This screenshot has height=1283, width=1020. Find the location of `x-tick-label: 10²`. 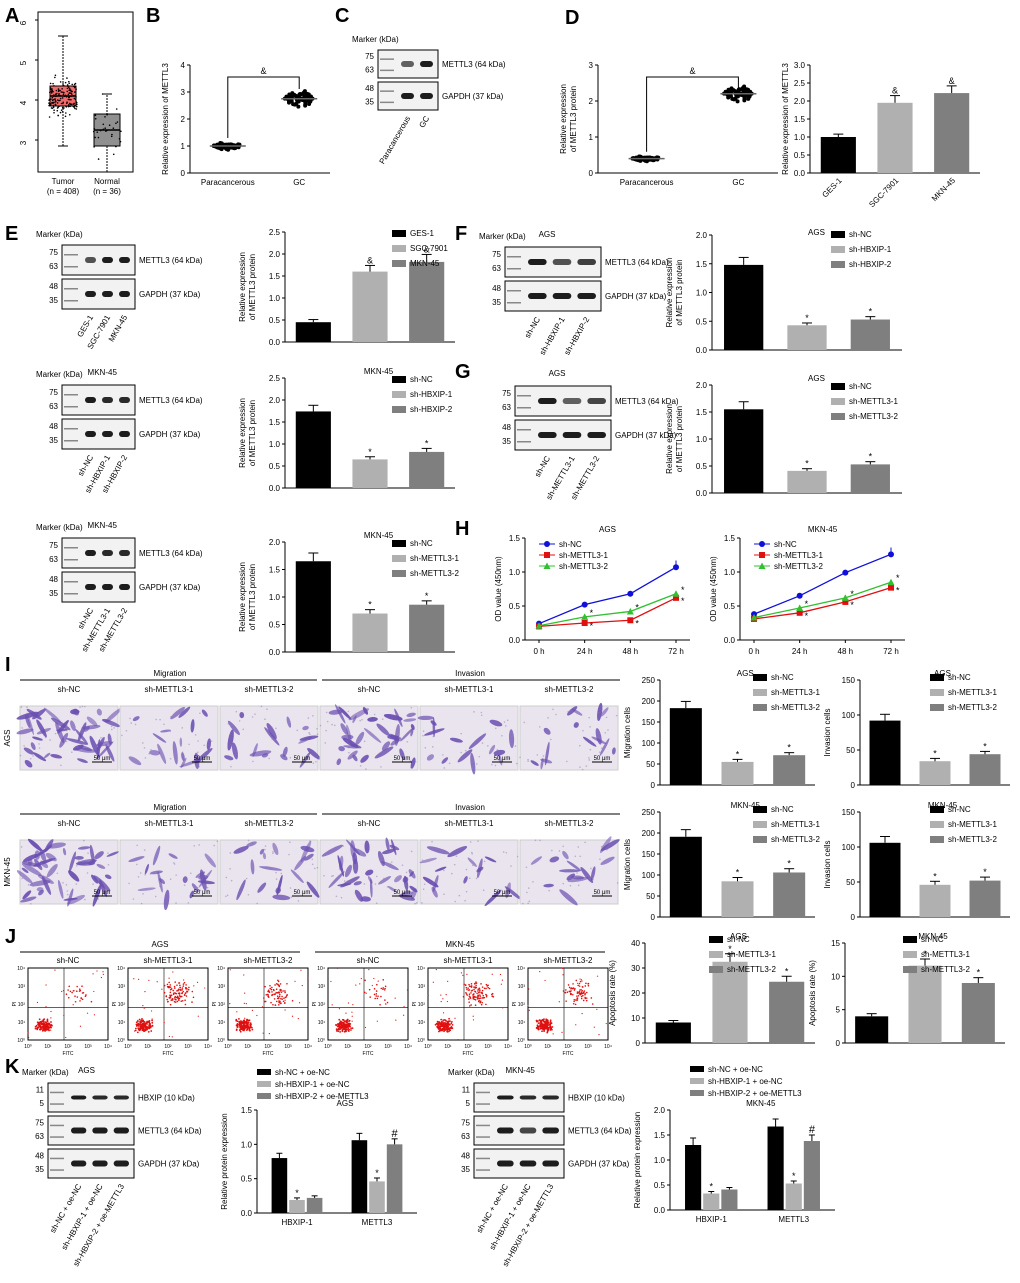

x-tick-label: 10² is located at coordinates (68, 1047).